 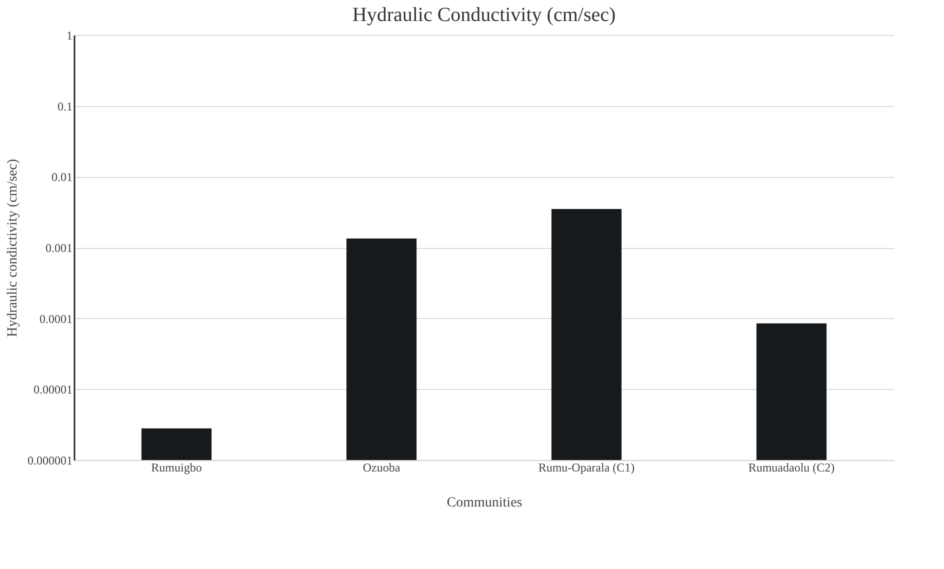 I want to click on y-tick-label: 0.00001, so click(x=53, y=389).